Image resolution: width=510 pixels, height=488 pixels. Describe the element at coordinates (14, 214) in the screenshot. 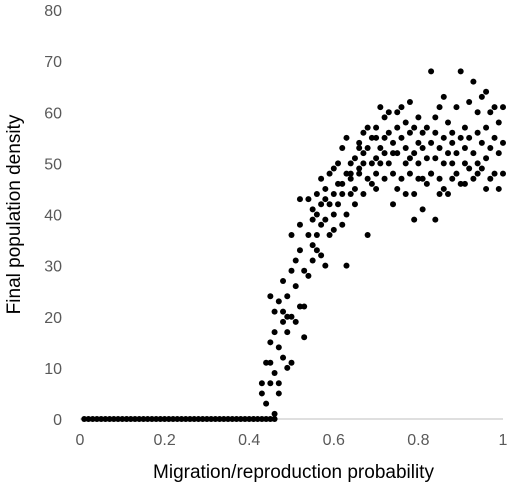

I see `y-axis-title: Final population density` at that location.